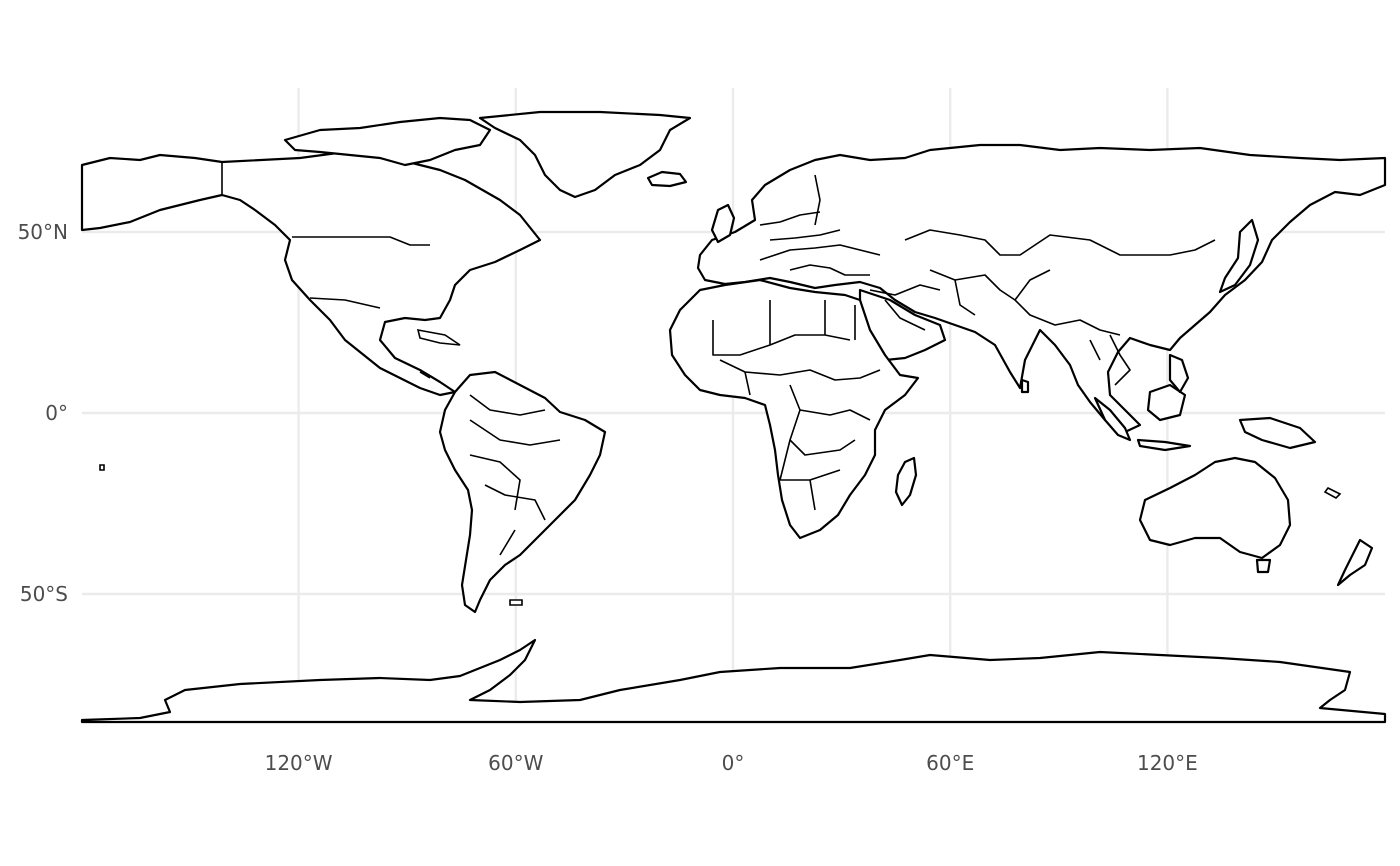 The height and width of the screenshot is (866, 1400). What do you see at coordinates (1025, 386) in the screenshot?
I see `sri-lanka` at bounding box center [1025, 386].